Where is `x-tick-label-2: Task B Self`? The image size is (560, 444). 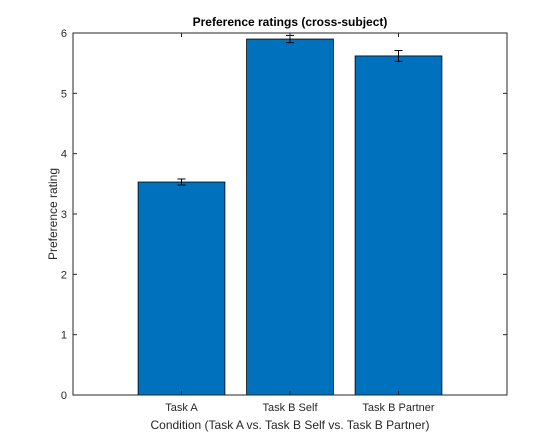 x-tick-label-2: Task B Self is located at coordinates (290, 408).